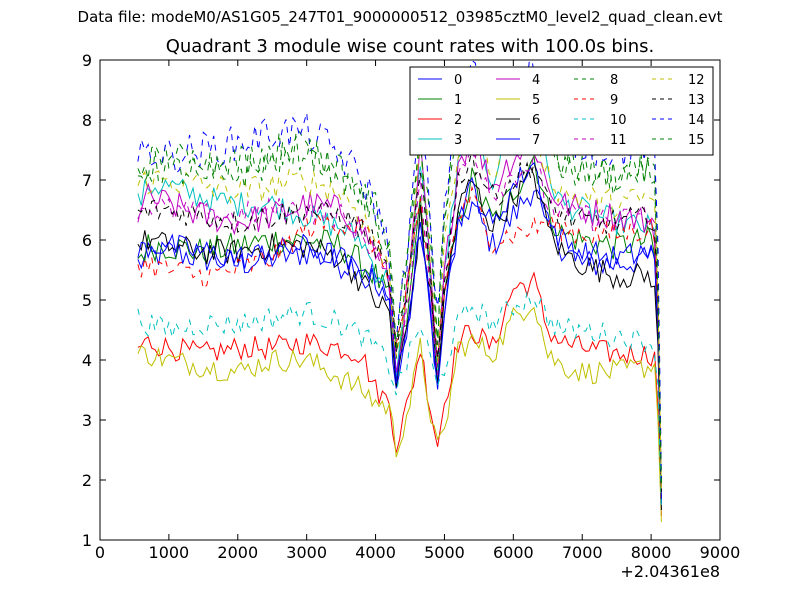 The width and height of the screenshot is (800, 600). I want to click on y-tick-label: 8, so click(87, 120).